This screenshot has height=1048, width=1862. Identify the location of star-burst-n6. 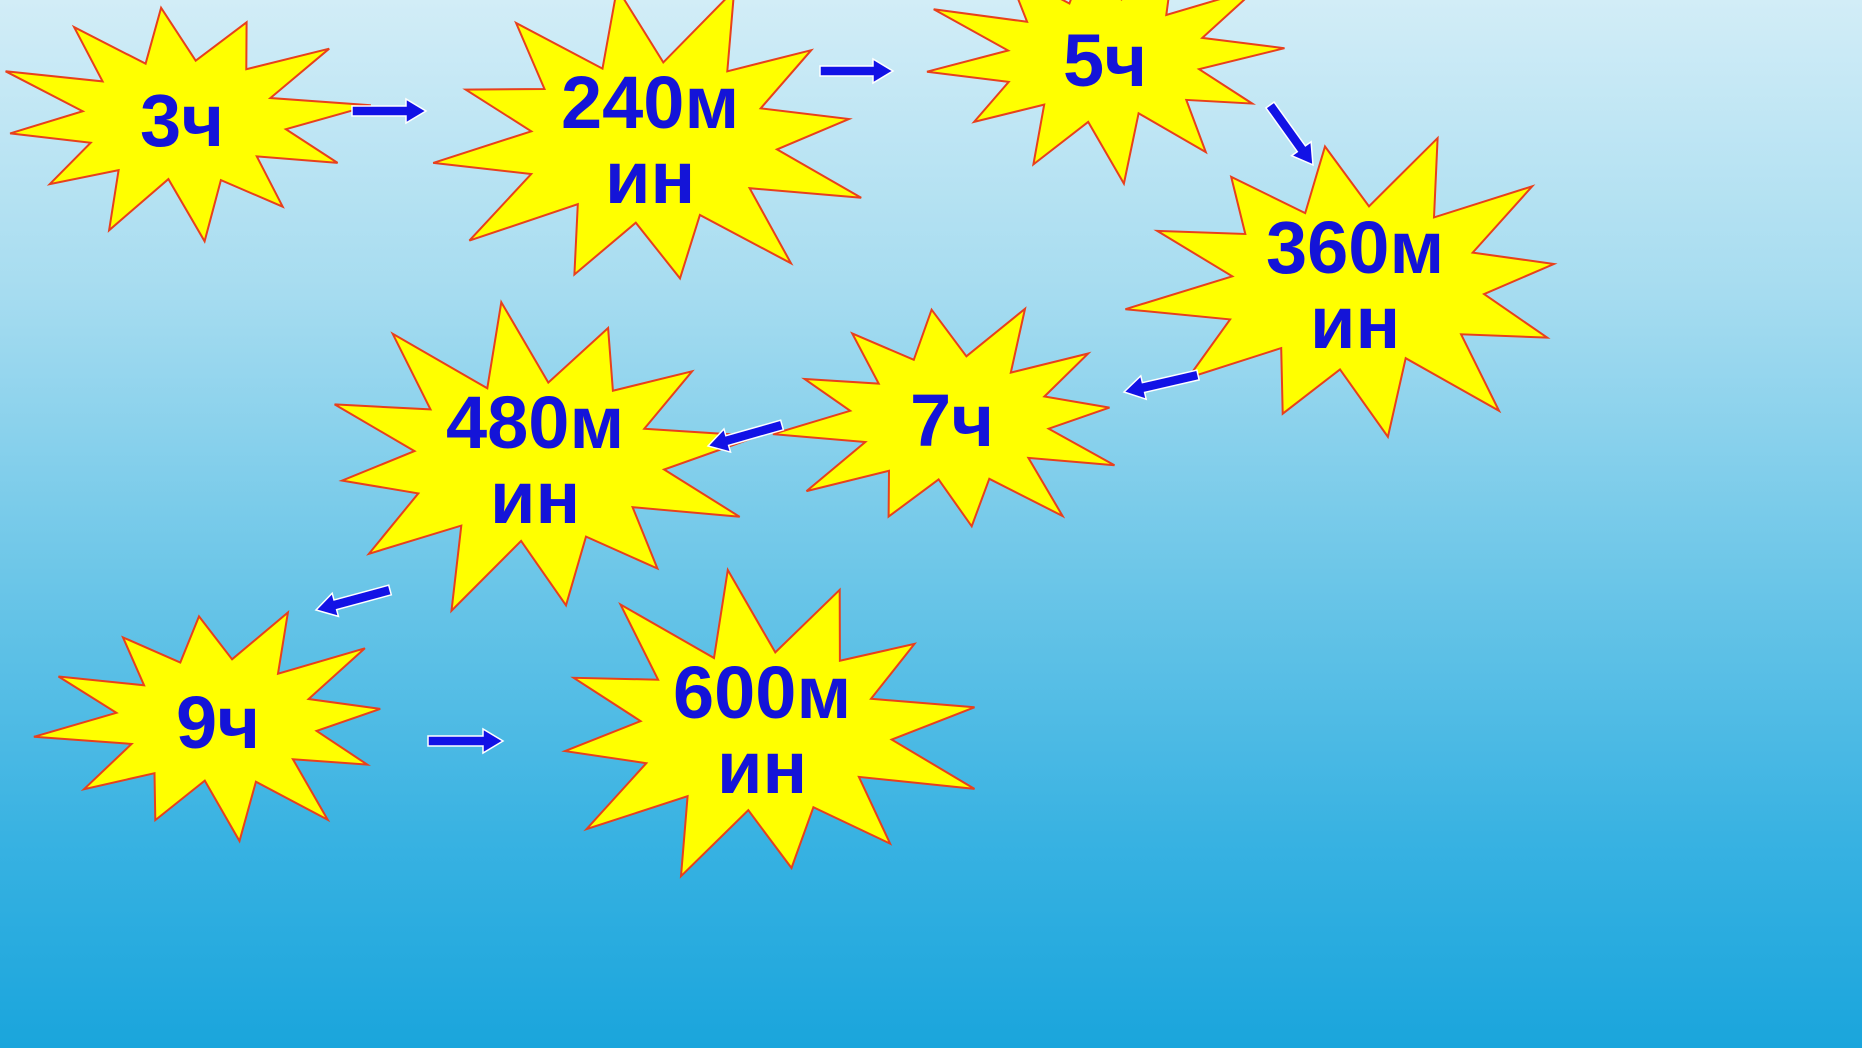
(546, 456).